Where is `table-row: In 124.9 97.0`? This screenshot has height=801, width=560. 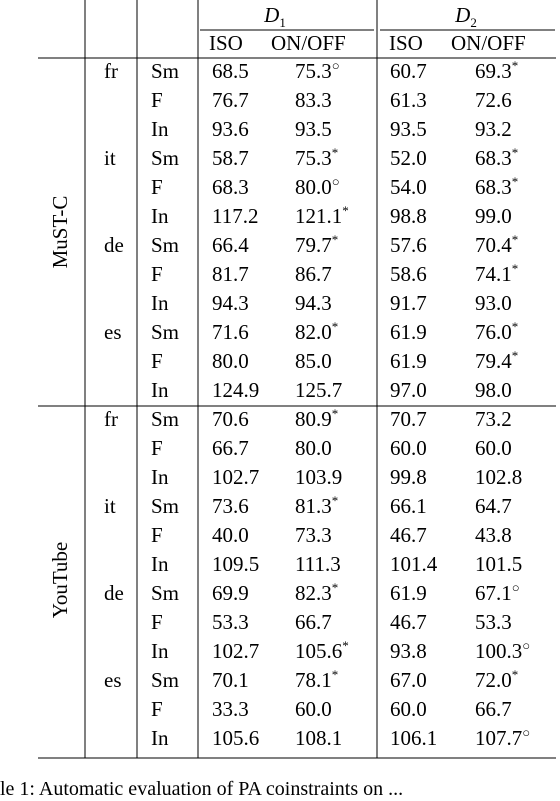 table-row: In 124.9 97.0 is located at coordinates (289, 390).